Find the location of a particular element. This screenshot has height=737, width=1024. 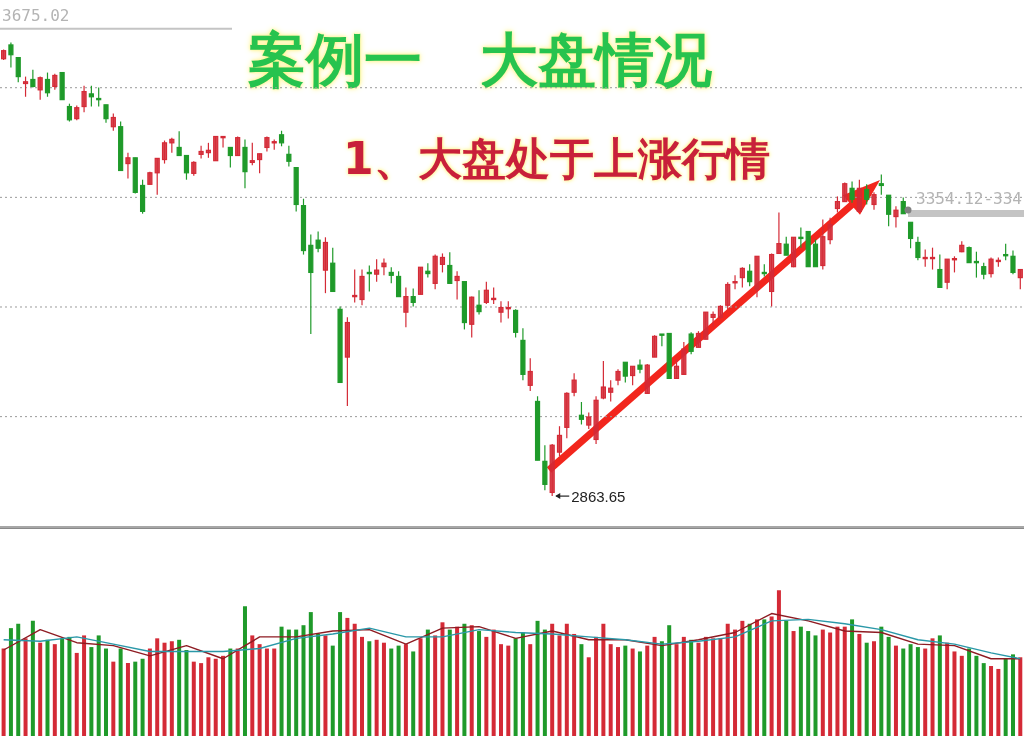

ref-line-label: 3675.02 is located at coordinates (36, 15).